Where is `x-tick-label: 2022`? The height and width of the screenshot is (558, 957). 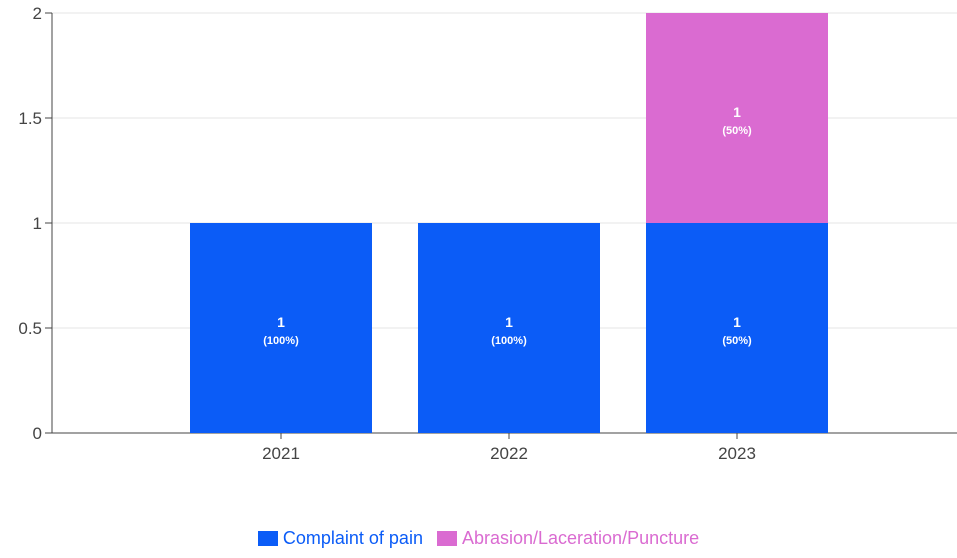
x-tick-label: 2022 is located at coordinates (509, 453).